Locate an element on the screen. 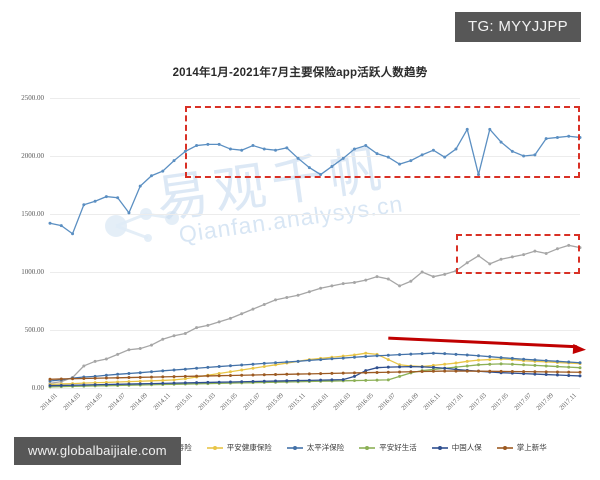 Image resolution: width=600 pixels, height=480 pixels. y-axis-tick-label: 1000.00 is located at coordinates (32, 272).